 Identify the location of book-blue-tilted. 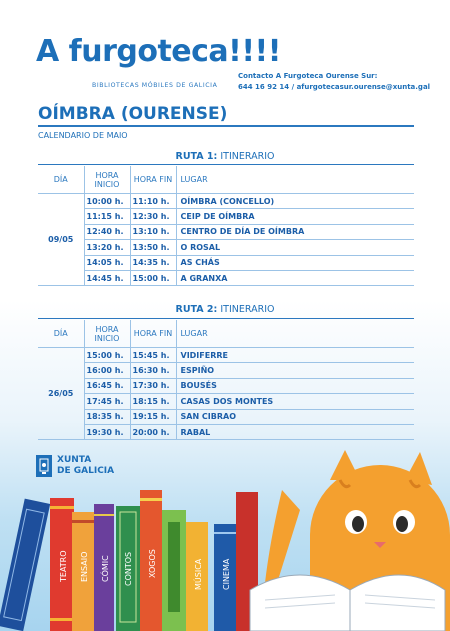
(25, 564).